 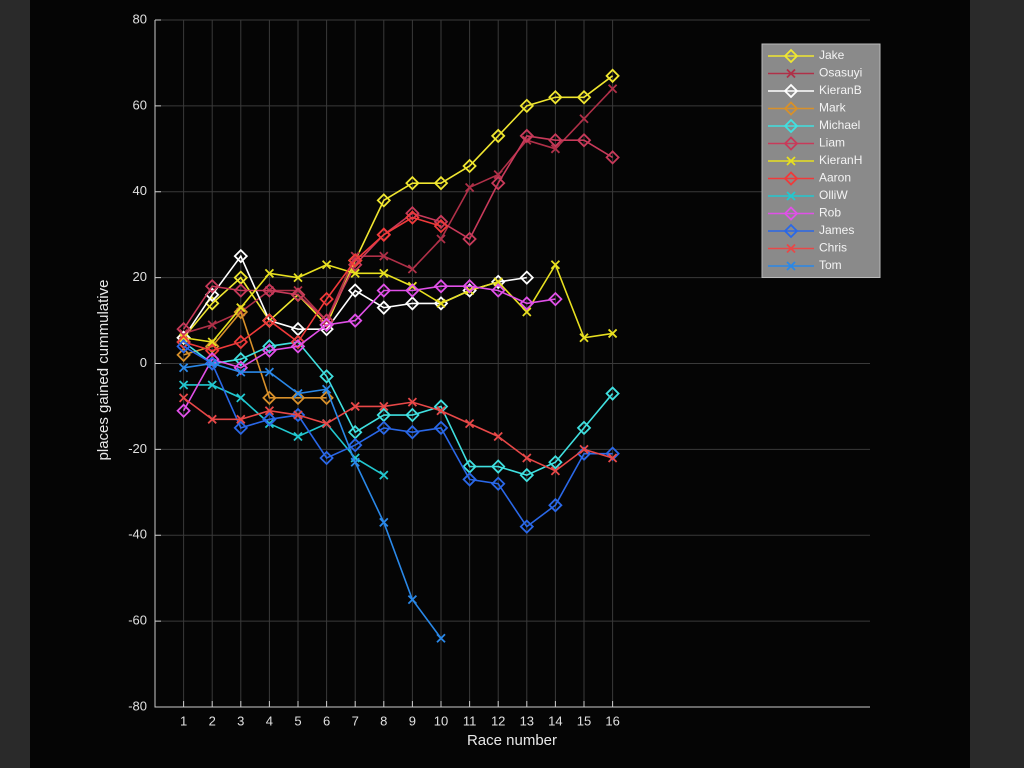 What do you see at coordinates (832, 55) in the screenshot?
I see `legend-label: Jake` at bounding box center [832, 55].